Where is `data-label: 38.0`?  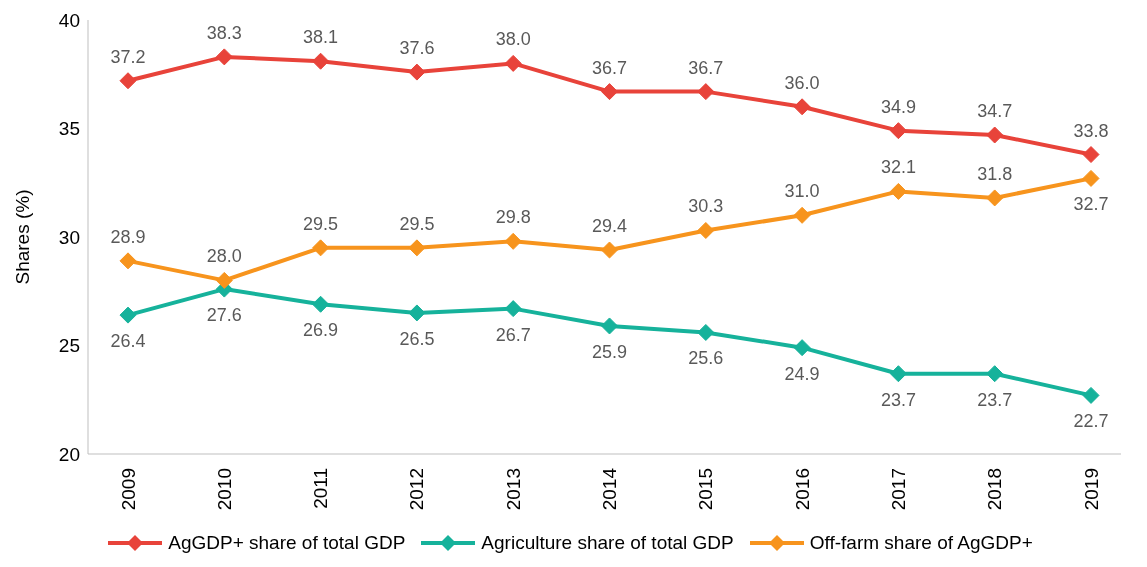
data-label: 38.0 is located at coordinates (513, 39).